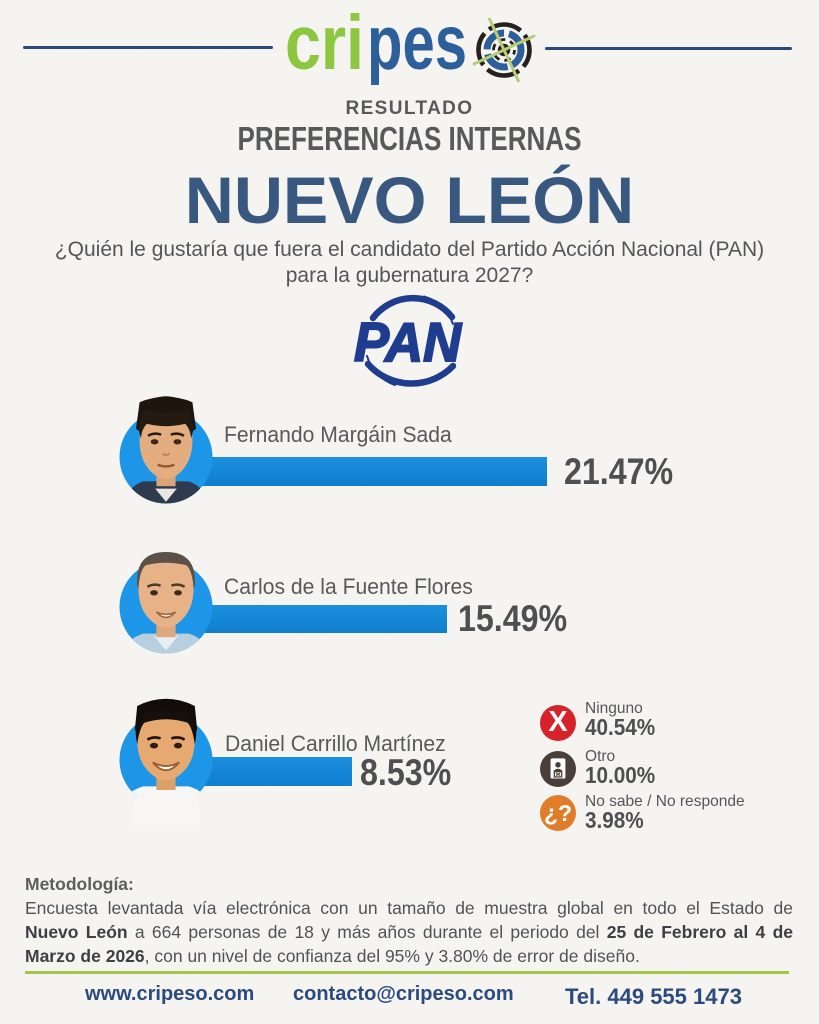 This screenshot has width=819, height=1024. I want to click on svg-text: cri, so click(324, 47).